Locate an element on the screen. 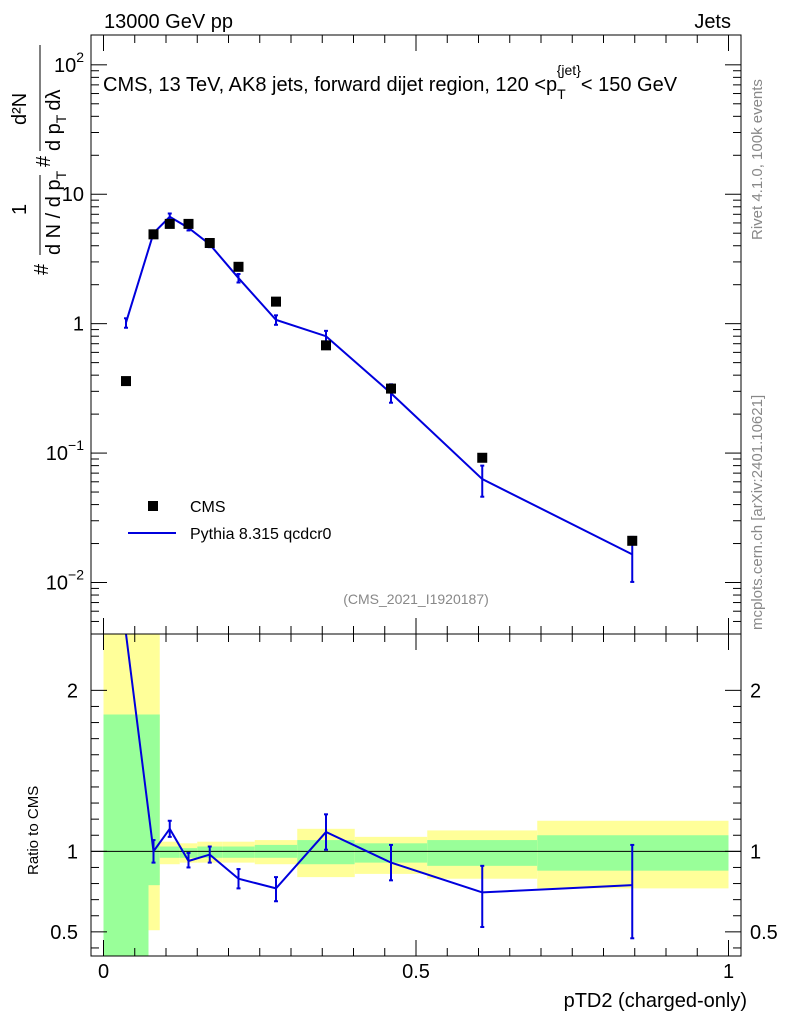 The height and width of the screenshot is (1024, 786). analysis-tag: (CMS_2021_I1920187) is located at coordinates (416, 599).